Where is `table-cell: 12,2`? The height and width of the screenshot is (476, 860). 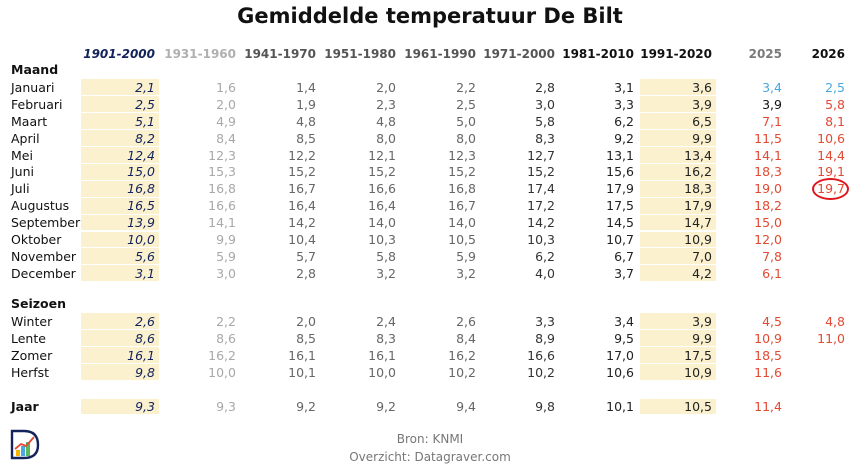
table-cell: 12,2 is located at coordinates (302, 155).